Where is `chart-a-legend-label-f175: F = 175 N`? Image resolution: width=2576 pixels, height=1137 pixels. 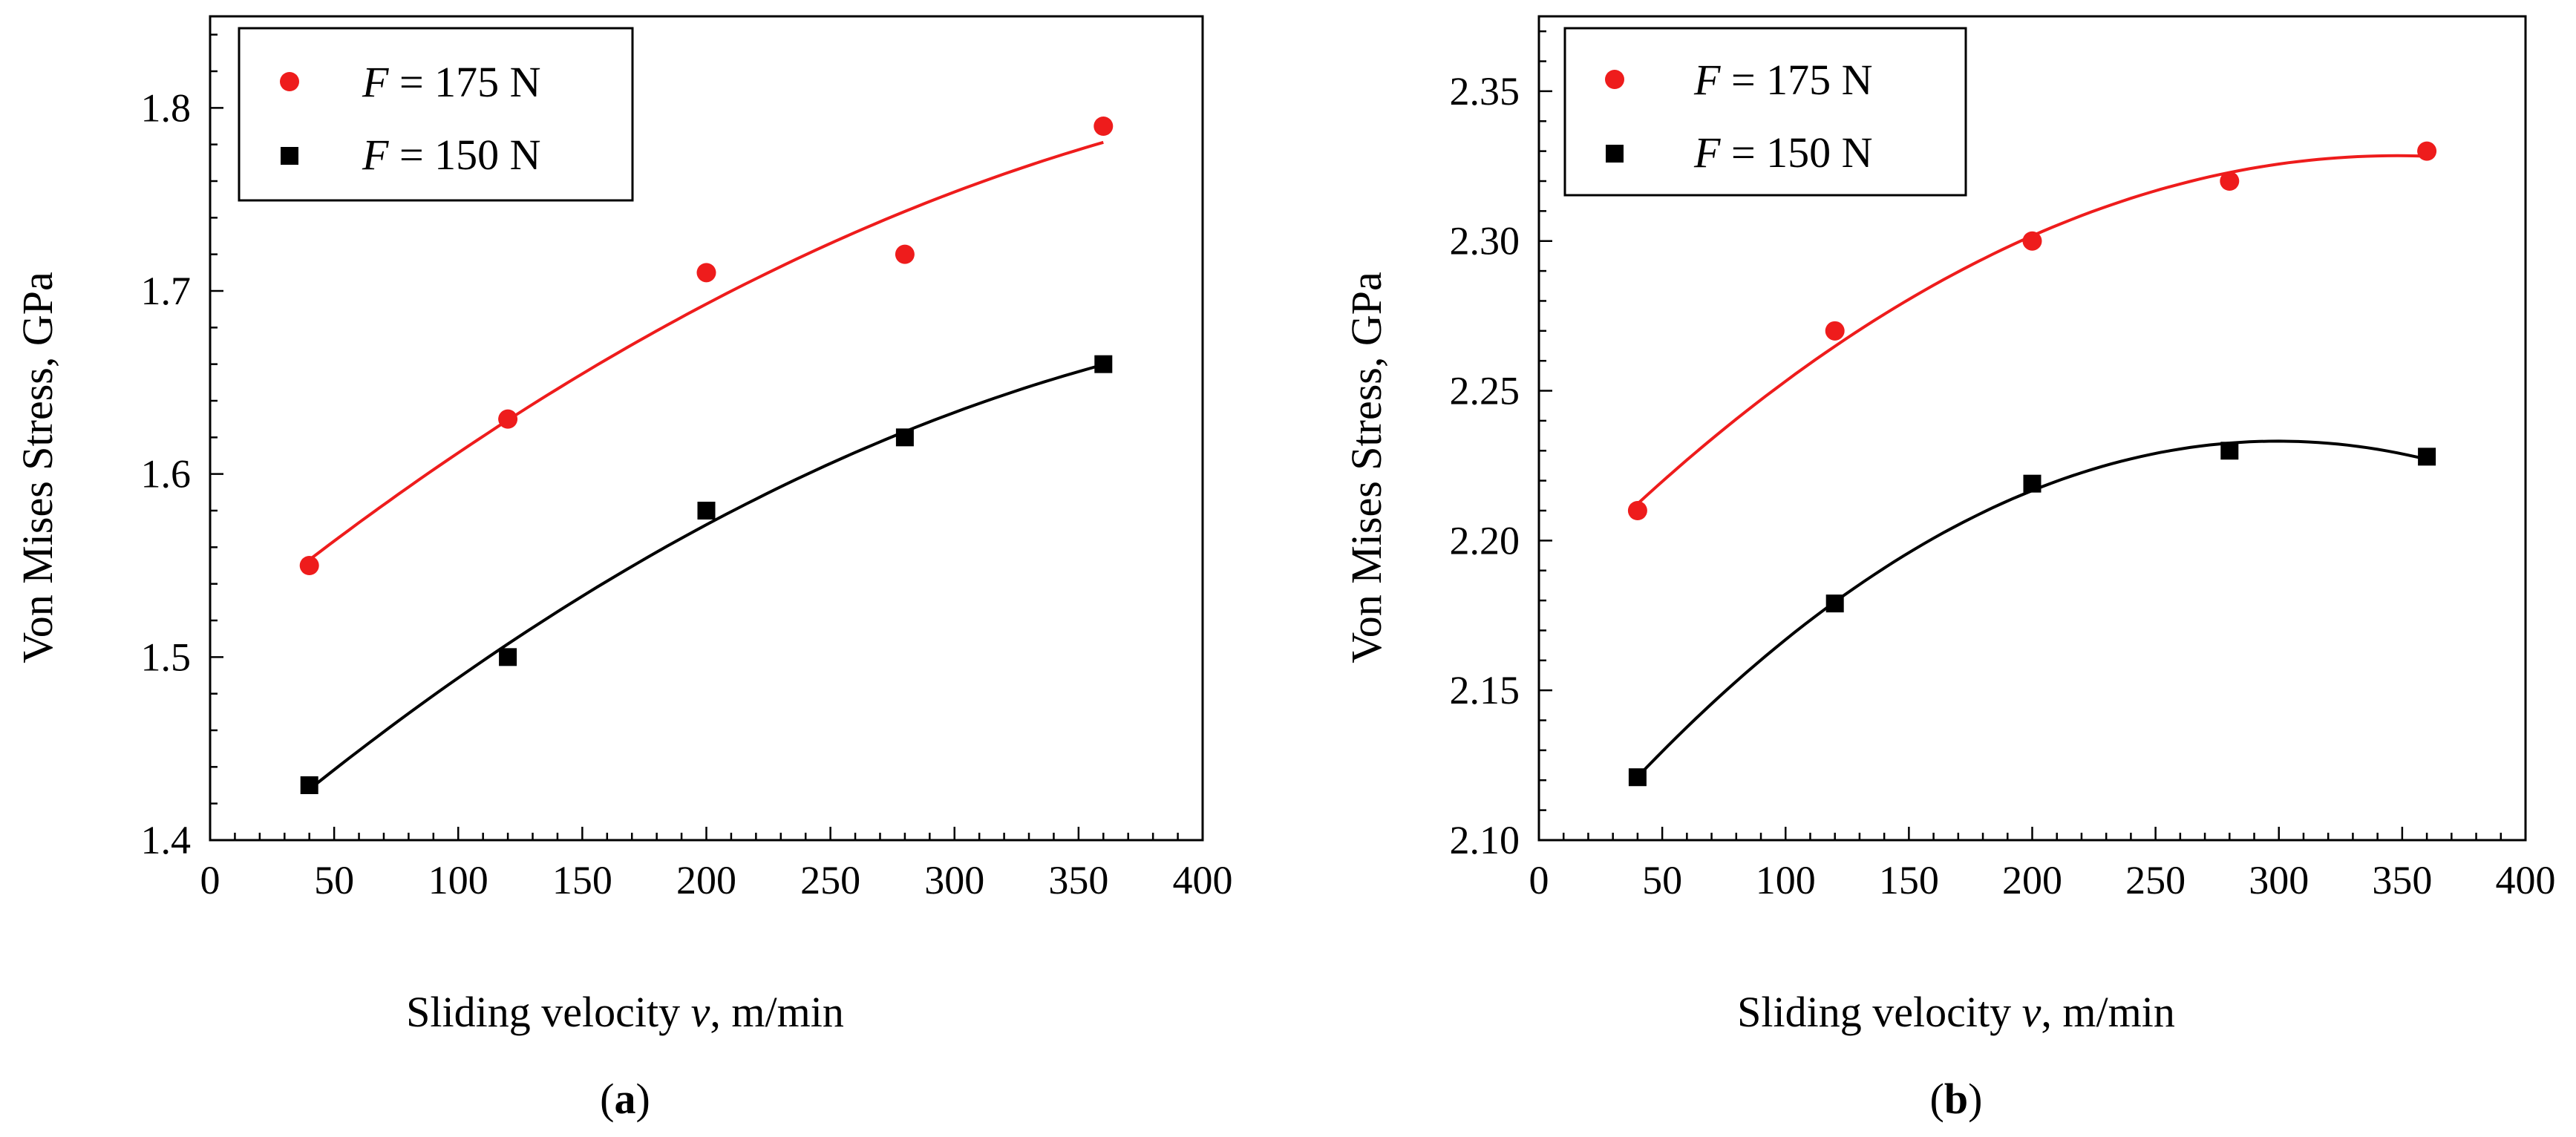
chart-a-legend-label-f175: F = 175 N is located at coordinates (452, 82).